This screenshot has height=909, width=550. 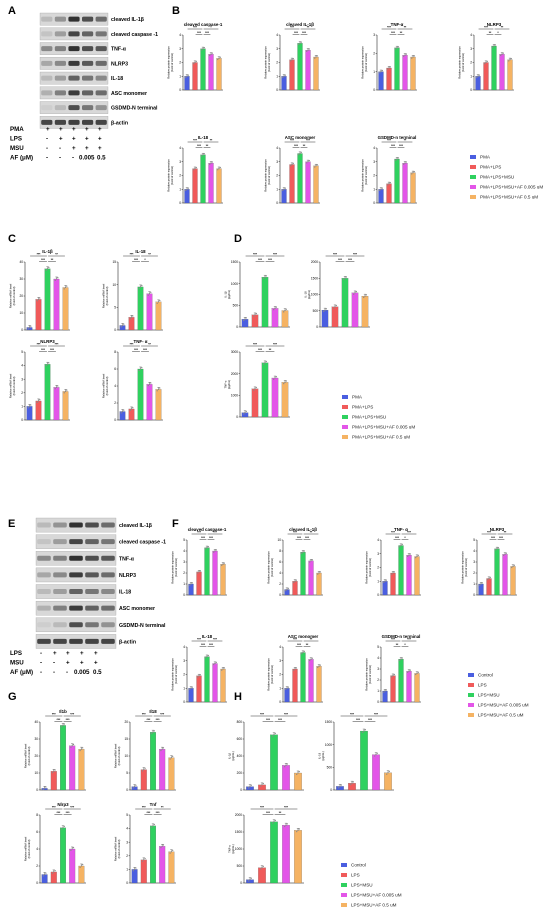 I want to click on chart-title: ASC monomer, so click(x=300, y=137).